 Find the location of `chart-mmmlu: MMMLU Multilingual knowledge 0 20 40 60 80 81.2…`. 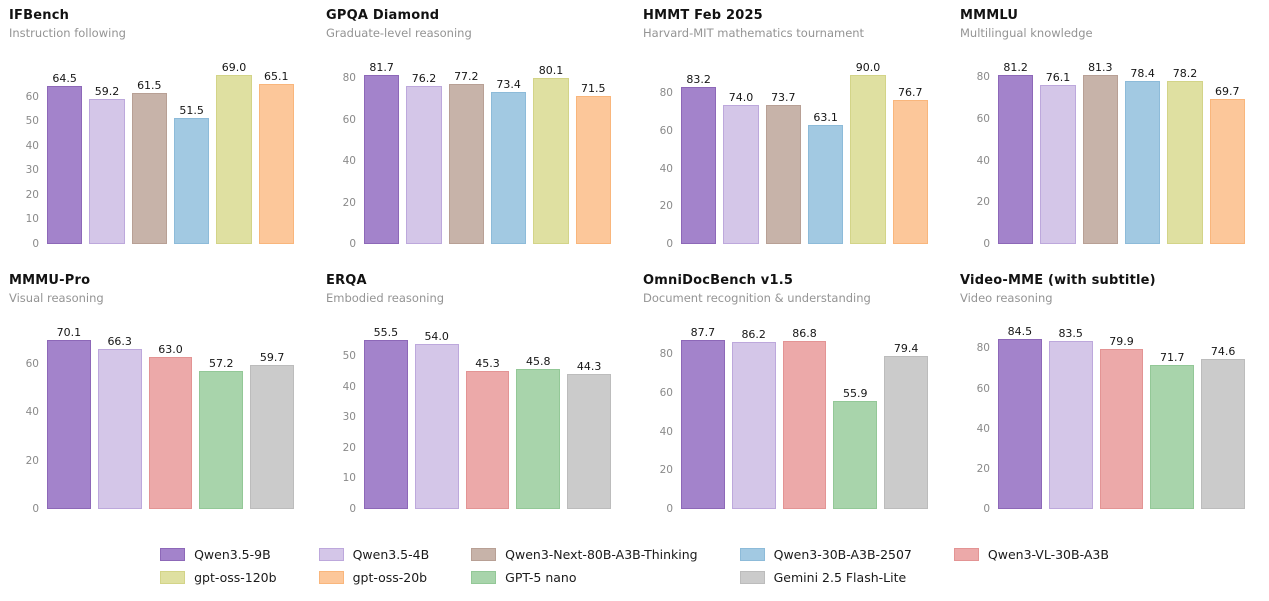

chart-mmmlu: MMMLU Multilingual knowledge 0 20 40 60 80 81.2… is located at coordinates (1110, 134).